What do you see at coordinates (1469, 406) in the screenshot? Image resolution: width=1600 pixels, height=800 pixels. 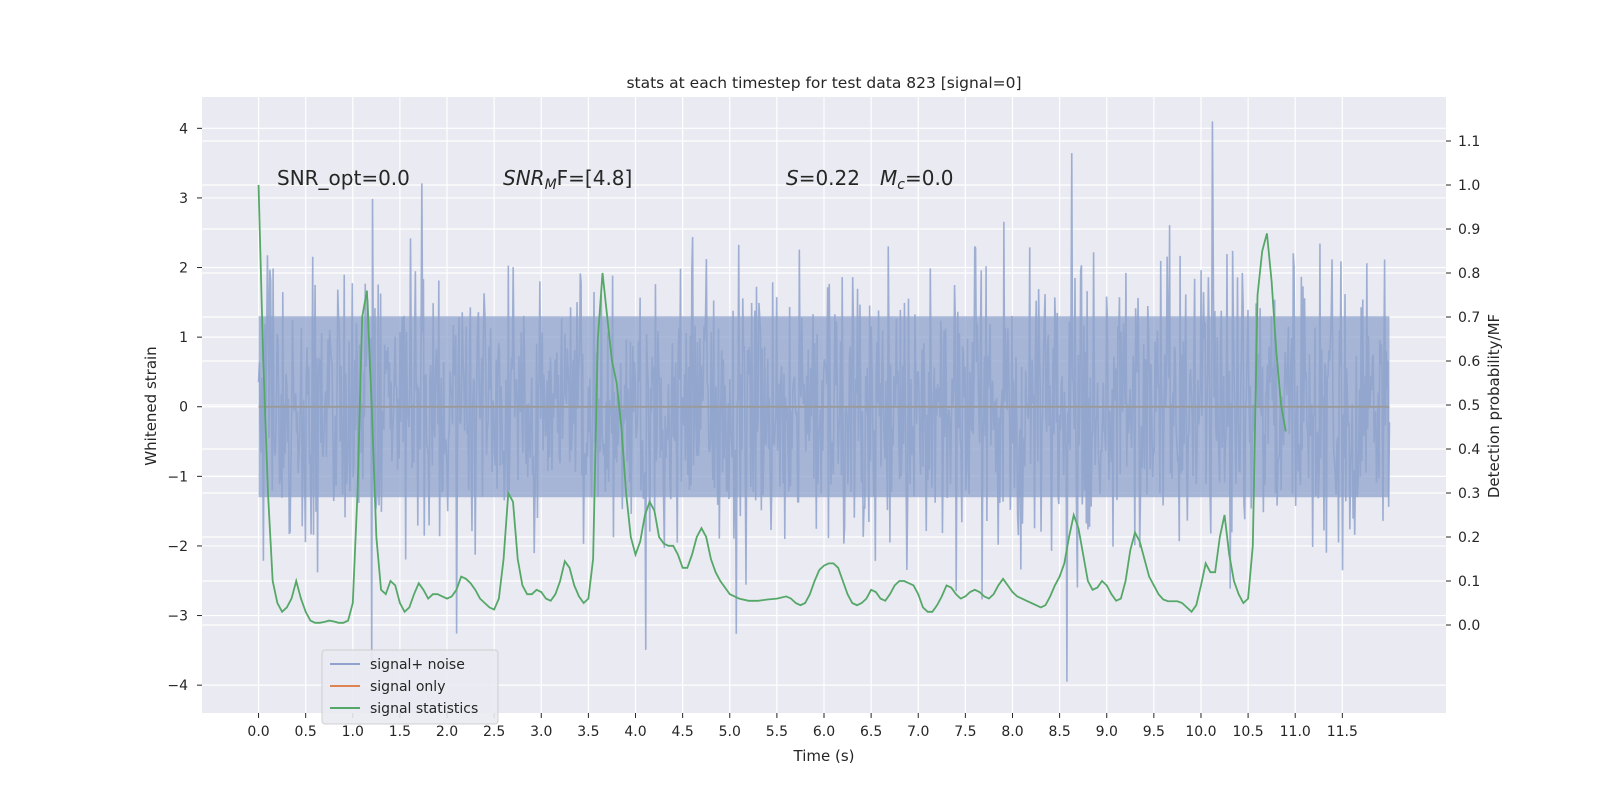 I see `y-right-tick-label: 0.5` at bounding box center [1469, 406].